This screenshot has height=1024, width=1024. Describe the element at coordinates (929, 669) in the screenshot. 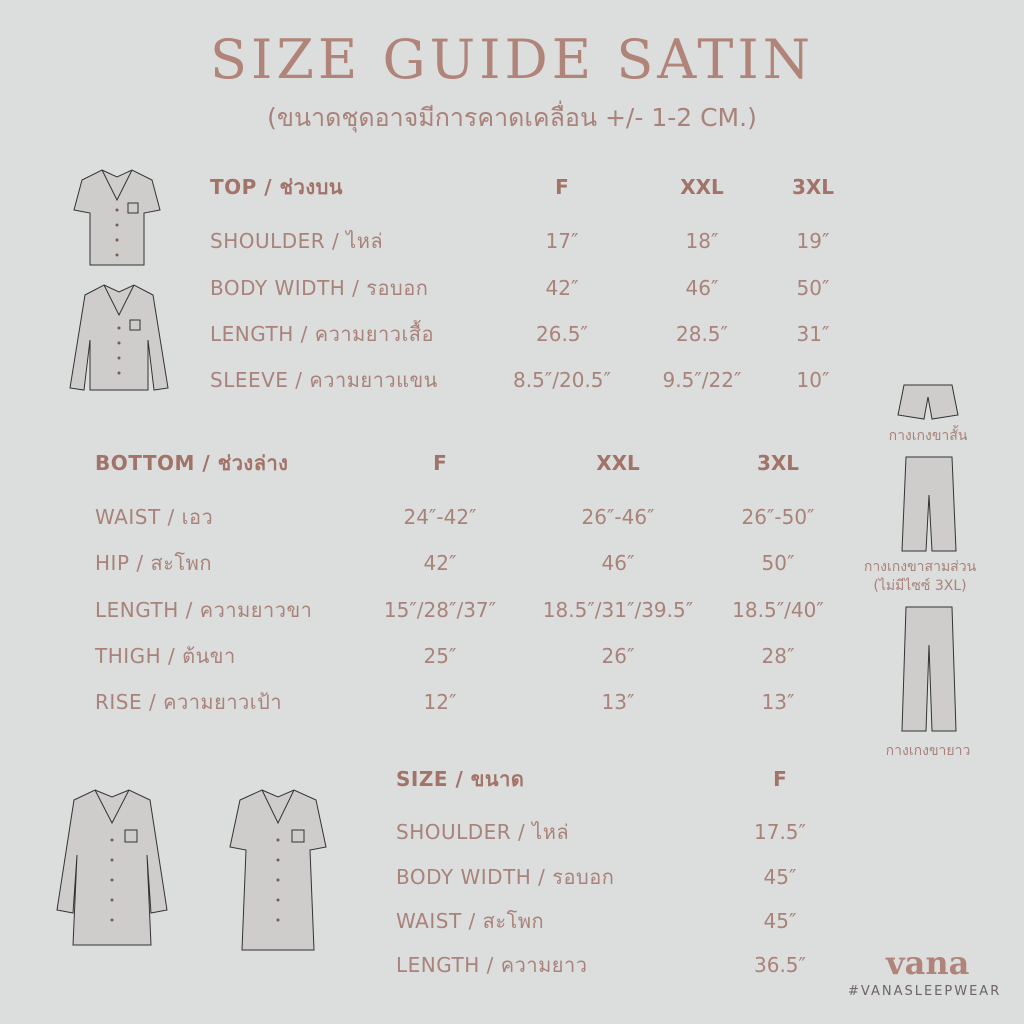

I see `long-pants-icon` at that location.